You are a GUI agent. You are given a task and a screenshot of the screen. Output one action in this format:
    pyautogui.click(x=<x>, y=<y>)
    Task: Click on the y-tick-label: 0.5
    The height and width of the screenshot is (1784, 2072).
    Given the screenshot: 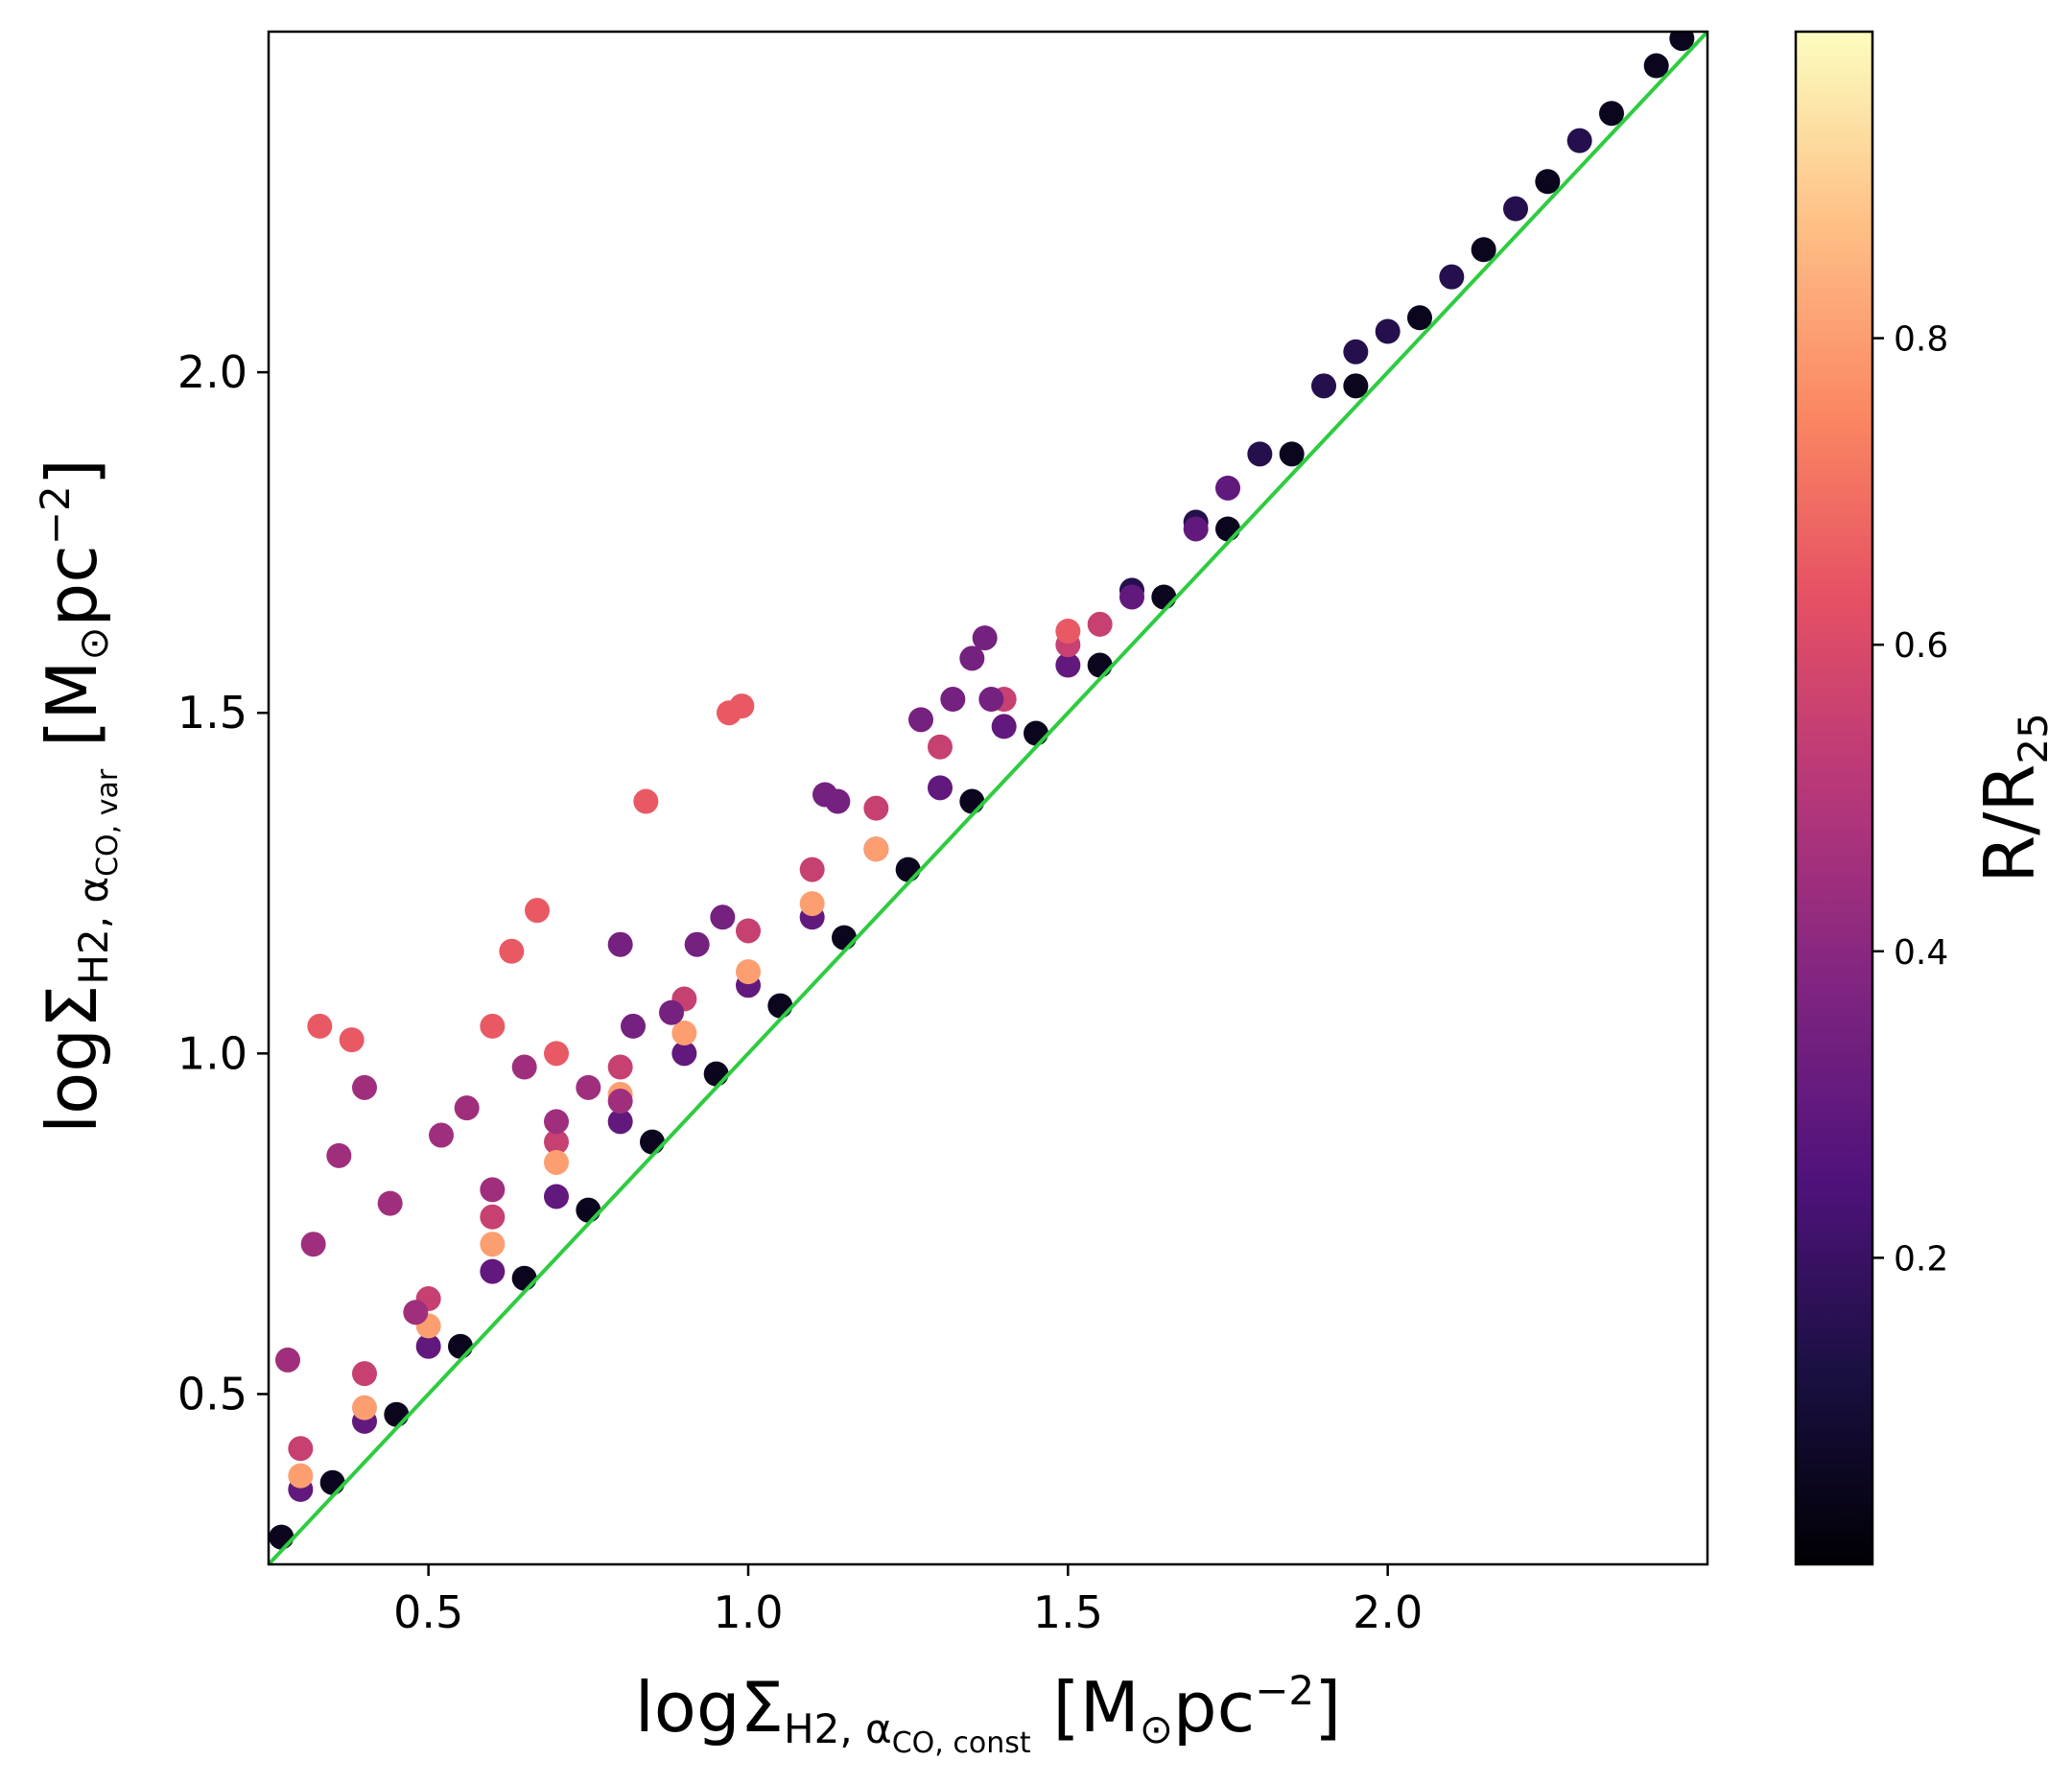 What is the action you would take?
    pyautogui.click(x=212, y=1394)
    